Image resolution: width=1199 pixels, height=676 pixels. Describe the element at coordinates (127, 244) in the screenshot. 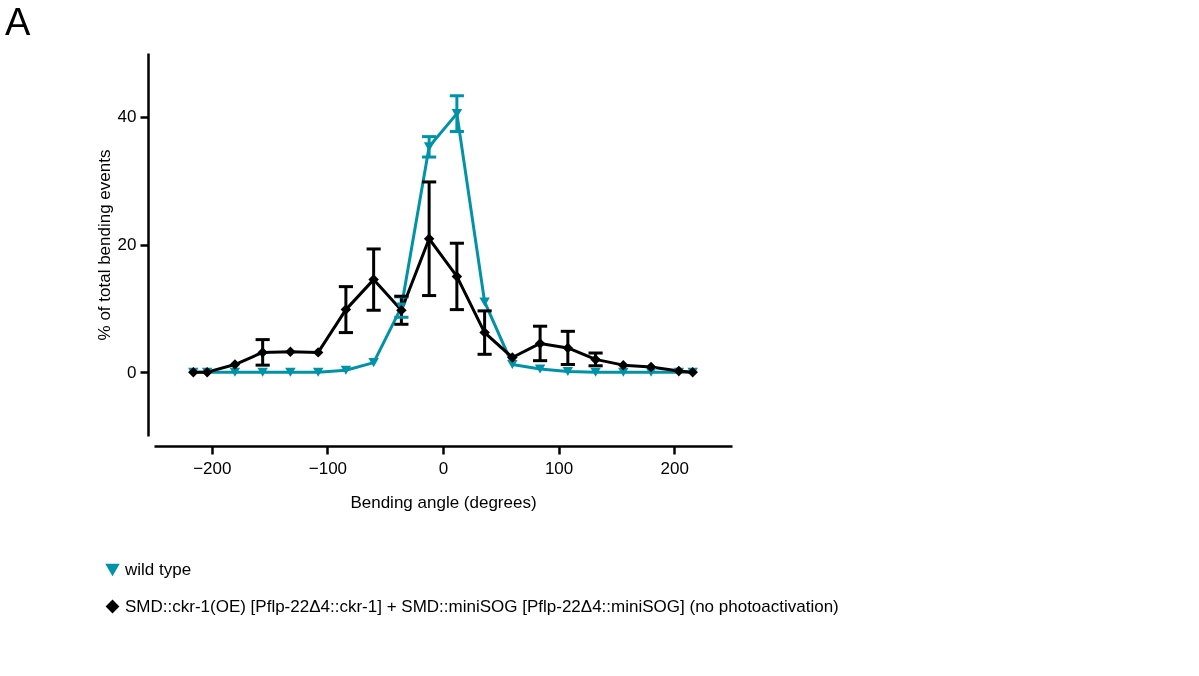

I see `y-tick-label: 20` at that location.